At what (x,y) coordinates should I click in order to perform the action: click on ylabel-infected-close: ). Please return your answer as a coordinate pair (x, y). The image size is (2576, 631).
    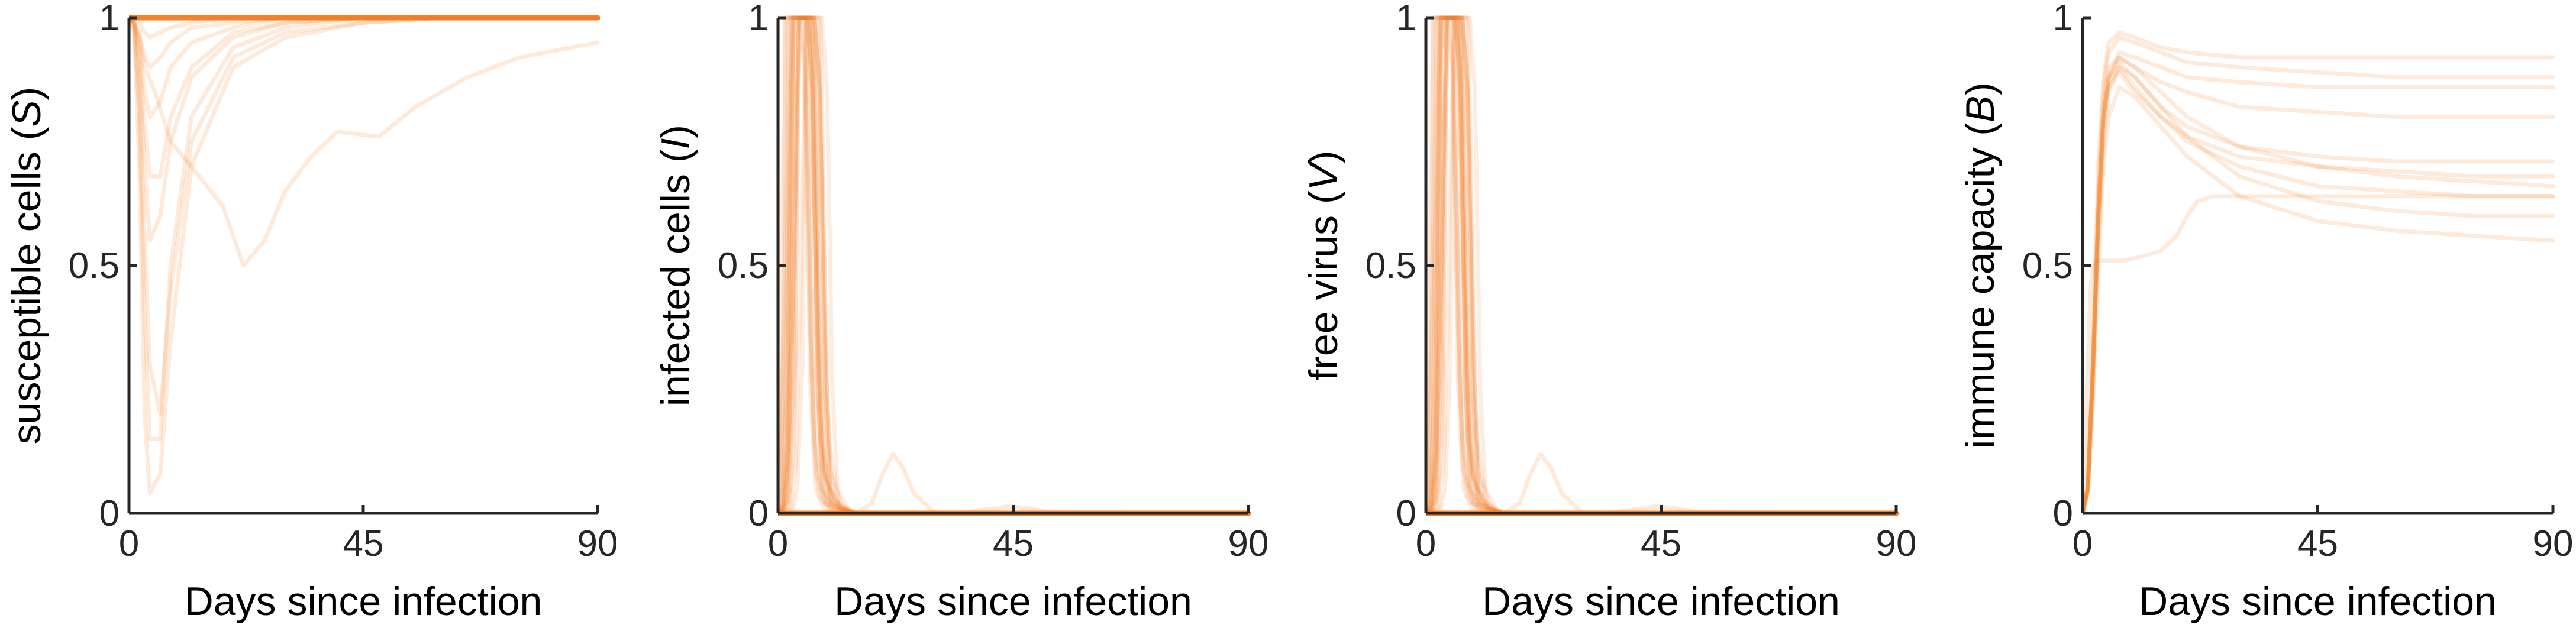
    Looking at the image, I should click on (675, 131).